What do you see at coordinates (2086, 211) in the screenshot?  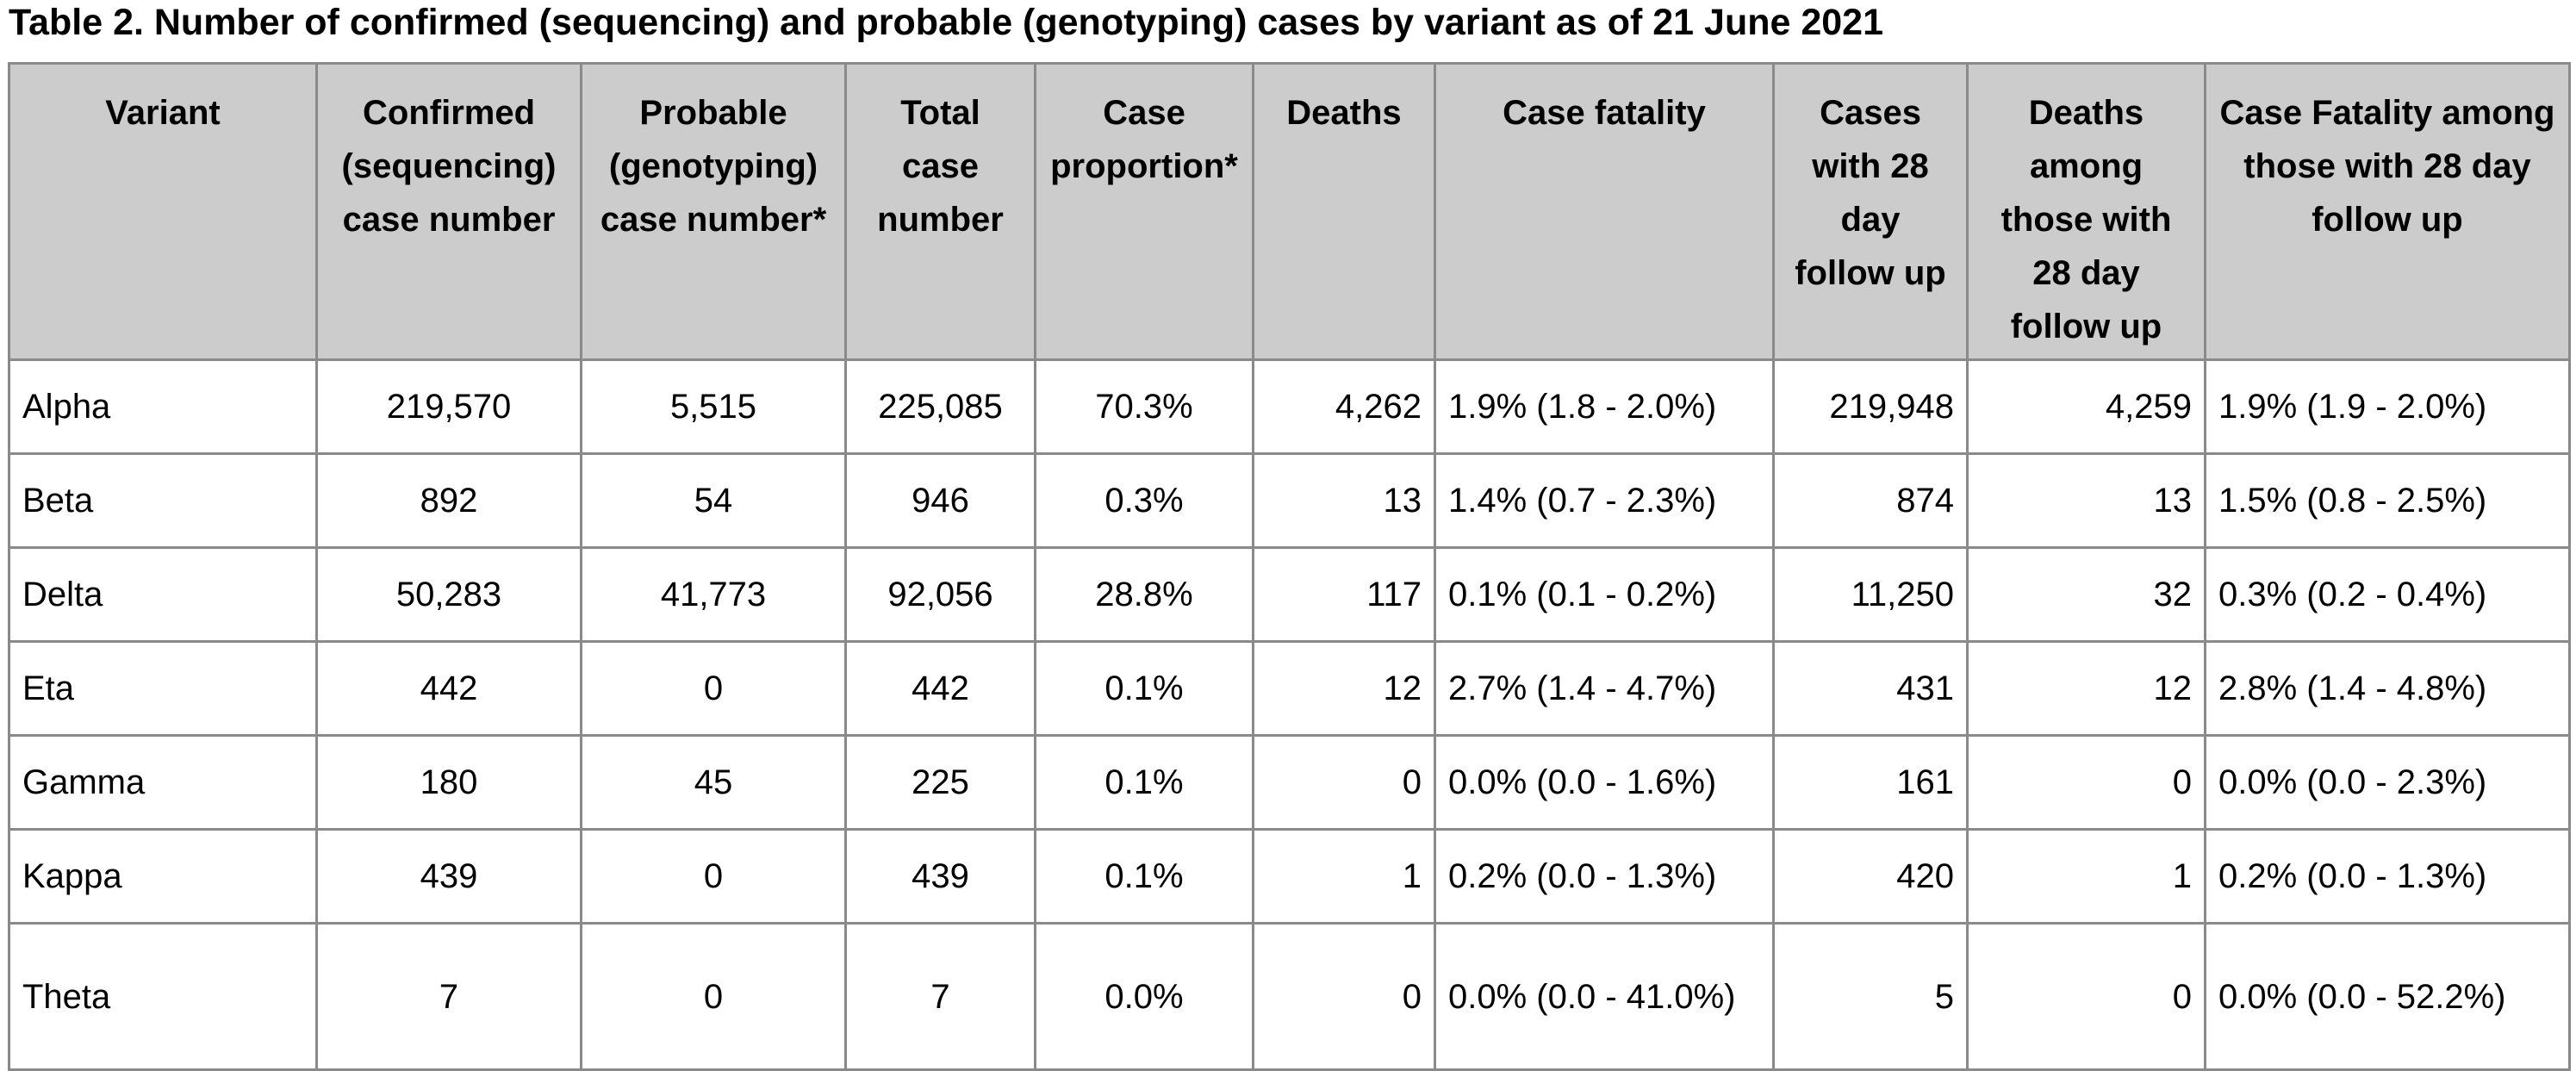 I see `header-deaths-28-day-follow-up: Deaths among those with 28 day follow up` at bounding box center [2086, 211].